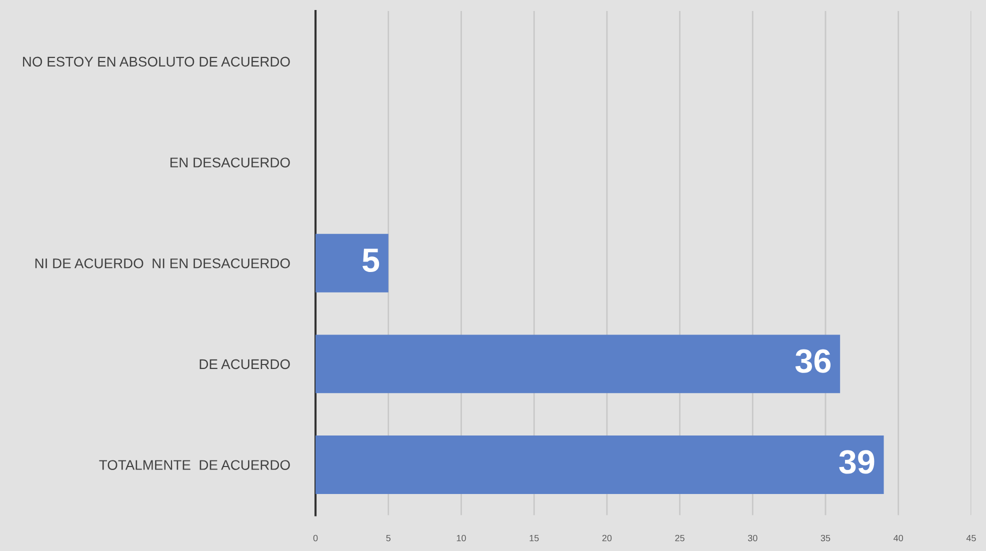 The height and width of the screenshot is (551, 986). What do you see at coordinates (825, 538) in the screenshot?
I see `x-tick-label: 35` at bounding box center [825, 538].